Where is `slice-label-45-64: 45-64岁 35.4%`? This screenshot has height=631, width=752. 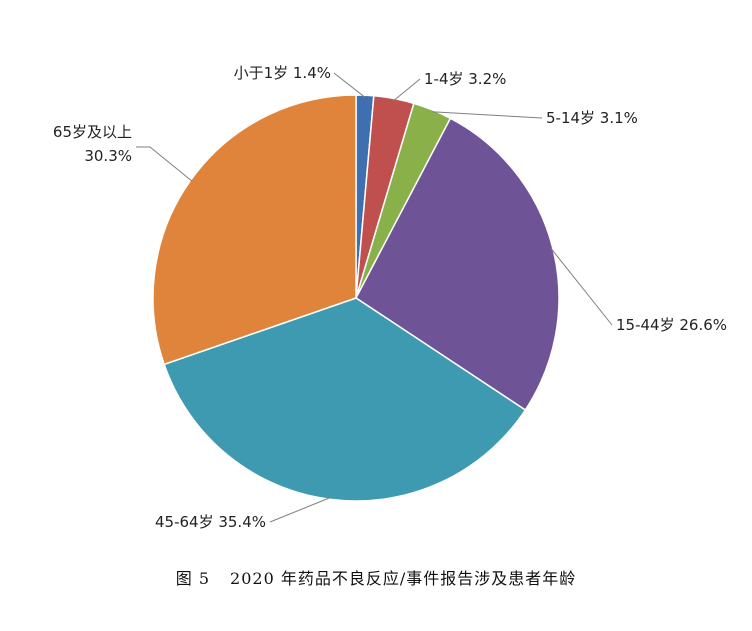
slice-label-45-64: 45-64岁 35.4% is located at coordinates (210, 522).